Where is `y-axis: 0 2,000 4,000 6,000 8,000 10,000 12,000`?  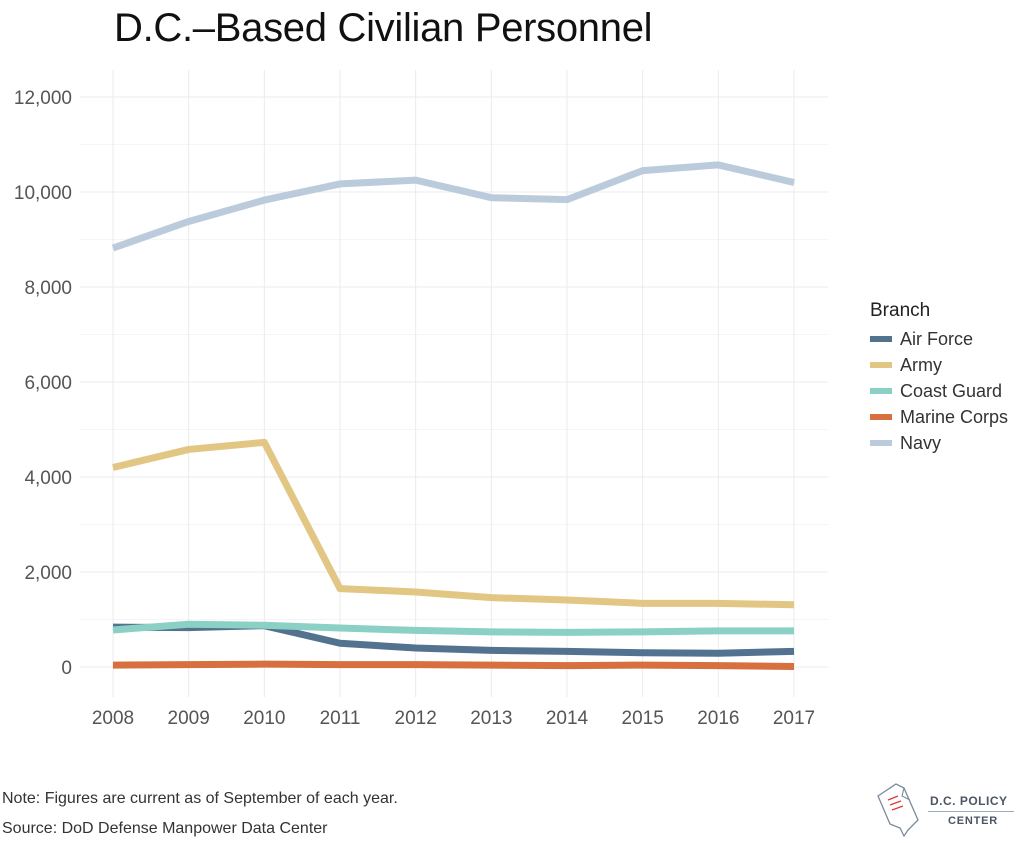
y-axis: 0 2,000 4,000 6,000 8,000 10,000 12,000 is located at coordinates (43, 383).